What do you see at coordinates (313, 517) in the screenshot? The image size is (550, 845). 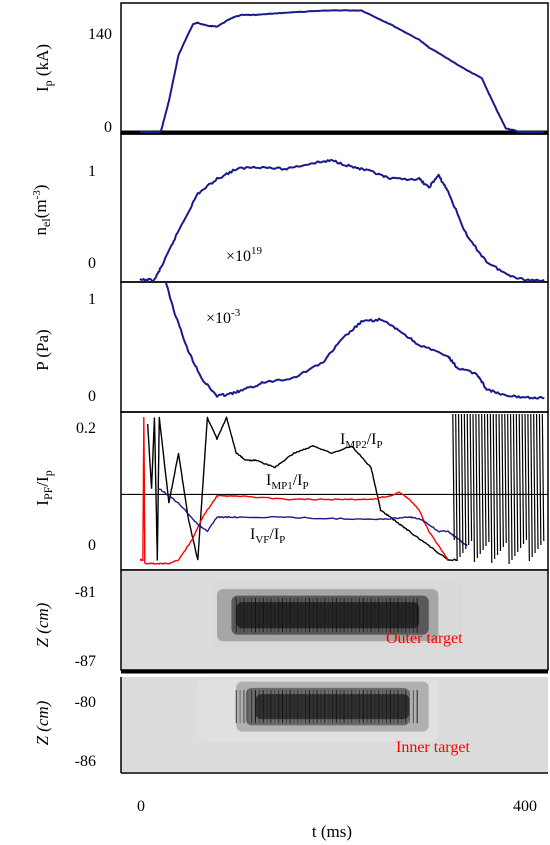 I see `coil-currents-series-2-line` at bounding box center [313, 517].